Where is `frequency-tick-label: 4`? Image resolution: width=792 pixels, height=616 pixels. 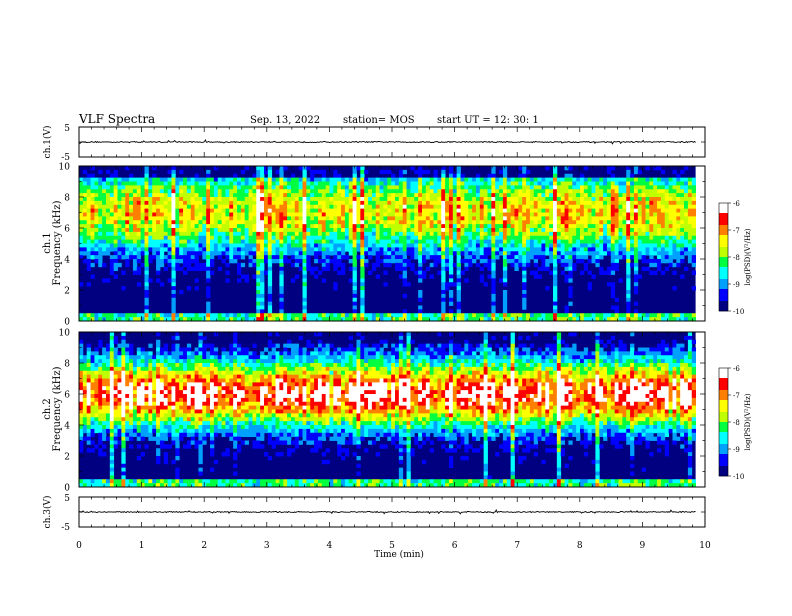
frequency-tick-label: 4 is located at coordinates (67, 261).